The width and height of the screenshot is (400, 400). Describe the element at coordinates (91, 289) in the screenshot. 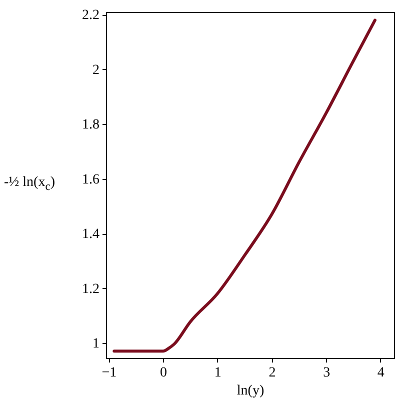

I see `y-tick-label: 1.2` at that location.